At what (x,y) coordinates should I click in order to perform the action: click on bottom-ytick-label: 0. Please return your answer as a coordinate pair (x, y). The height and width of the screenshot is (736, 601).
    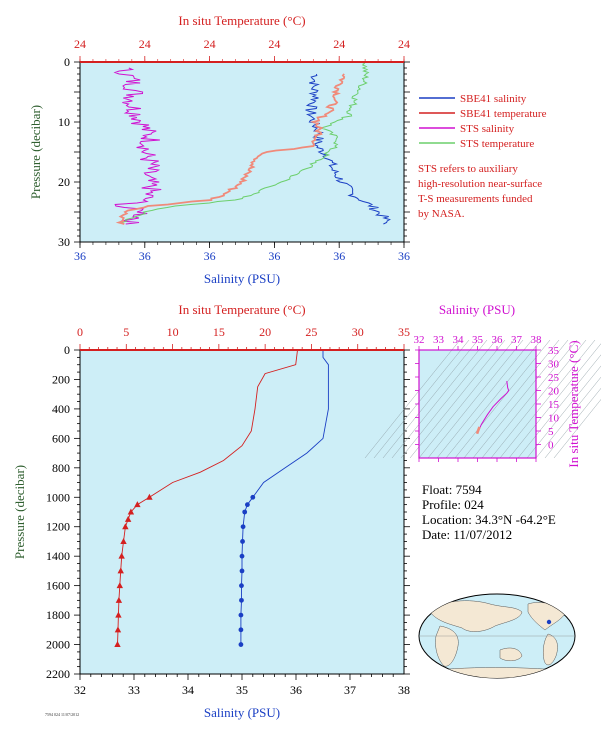
    Looking at the image, I should click on (67, 350).